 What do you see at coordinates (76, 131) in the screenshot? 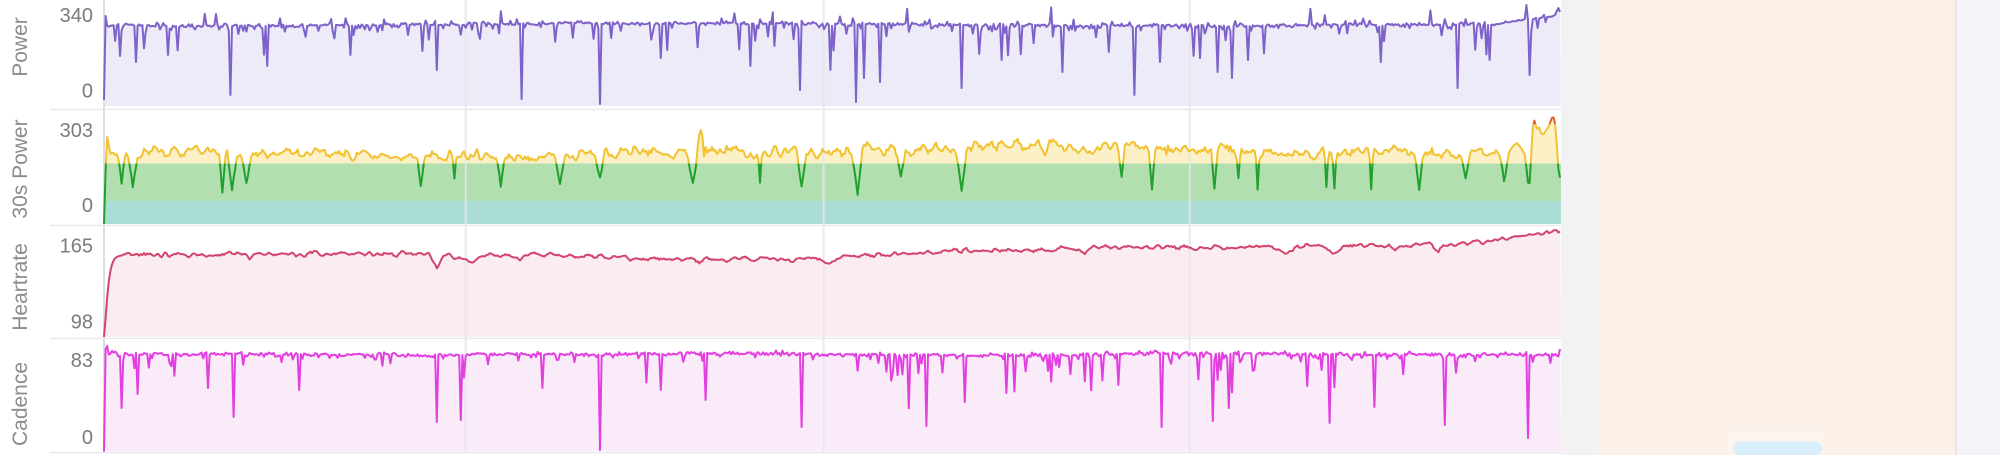
I see `svg-text: 303` at bounding box center [76, 131].